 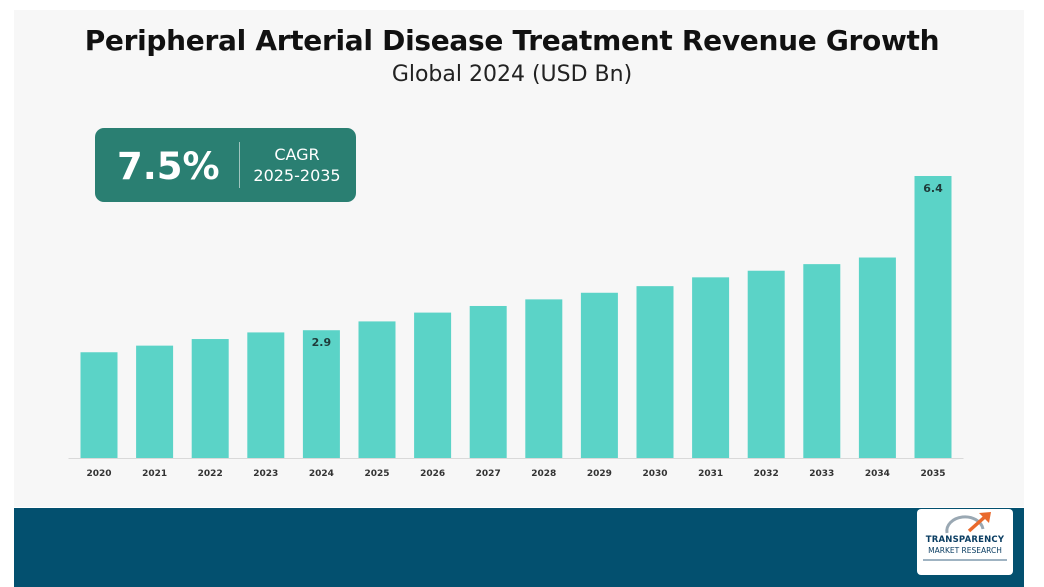 I want to click on bar-2029, so click(x=599, y=375).